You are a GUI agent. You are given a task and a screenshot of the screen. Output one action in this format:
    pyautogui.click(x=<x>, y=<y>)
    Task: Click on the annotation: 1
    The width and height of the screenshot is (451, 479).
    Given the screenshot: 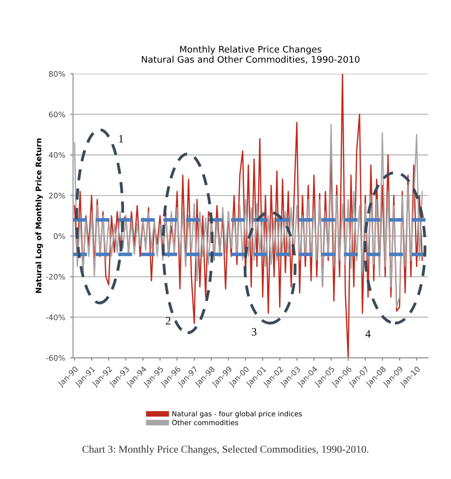 What is the action you would take?
    pyautogui.click(x=121, y=138)
    